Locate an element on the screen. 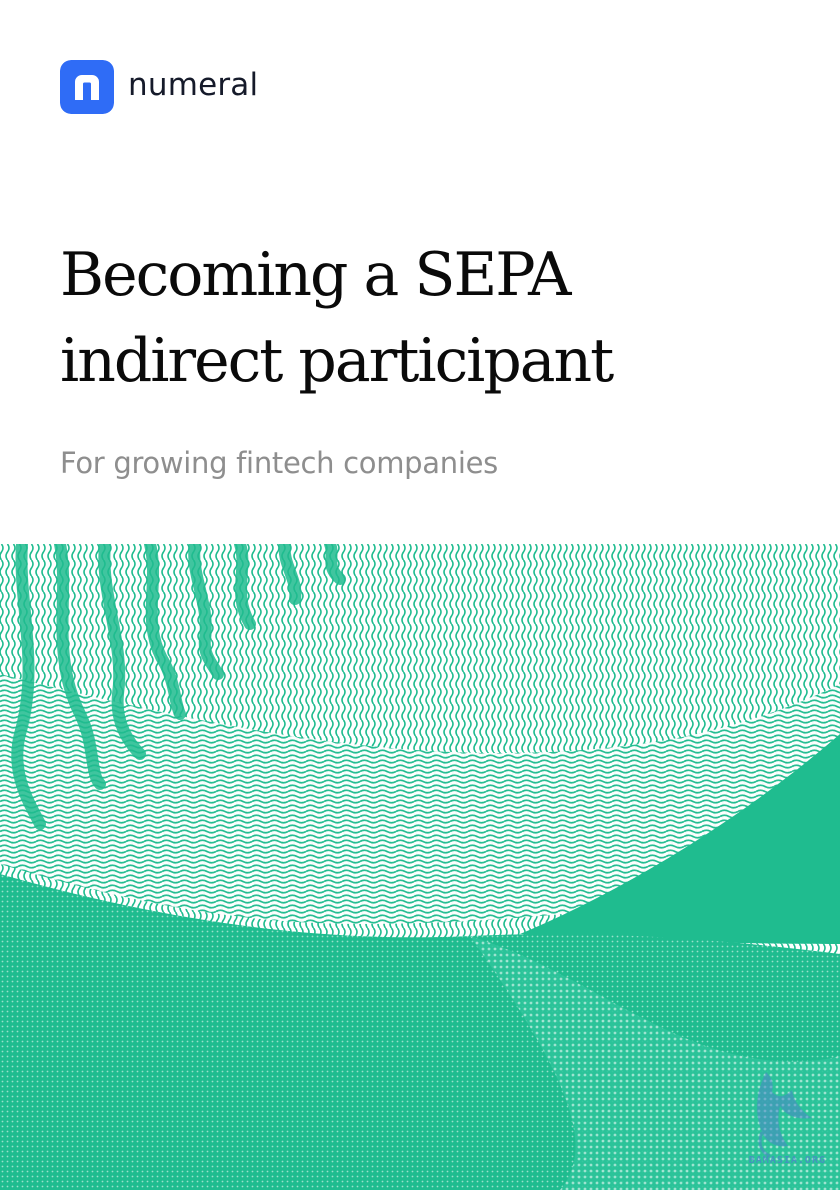  bird-watermark-icon is located at coordinates (784, 1115).